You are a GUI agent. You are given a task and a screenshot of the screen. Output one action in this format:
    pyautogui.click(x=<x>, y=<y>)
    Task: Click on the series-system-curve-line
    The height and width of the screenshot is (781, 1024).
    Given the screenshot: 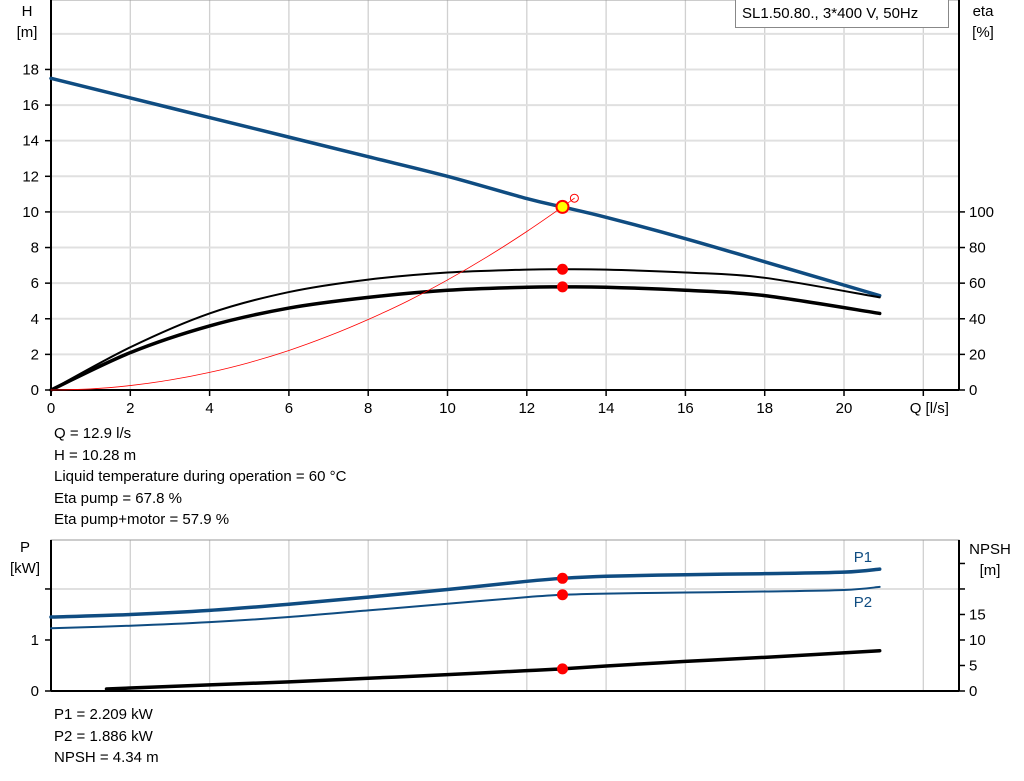 What is the action you would take?
    pyautogui.click(x=312, y=294)
    